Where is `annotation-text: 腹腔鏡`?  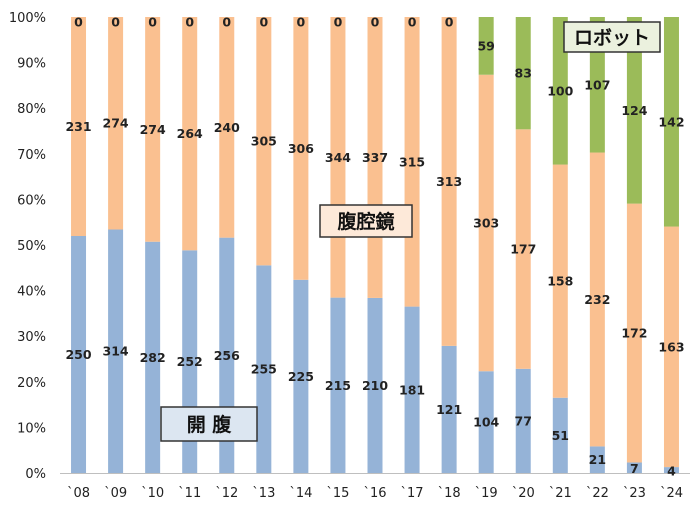 annotation-text: 腹腔鏡 is located at coordinates (365, 221).